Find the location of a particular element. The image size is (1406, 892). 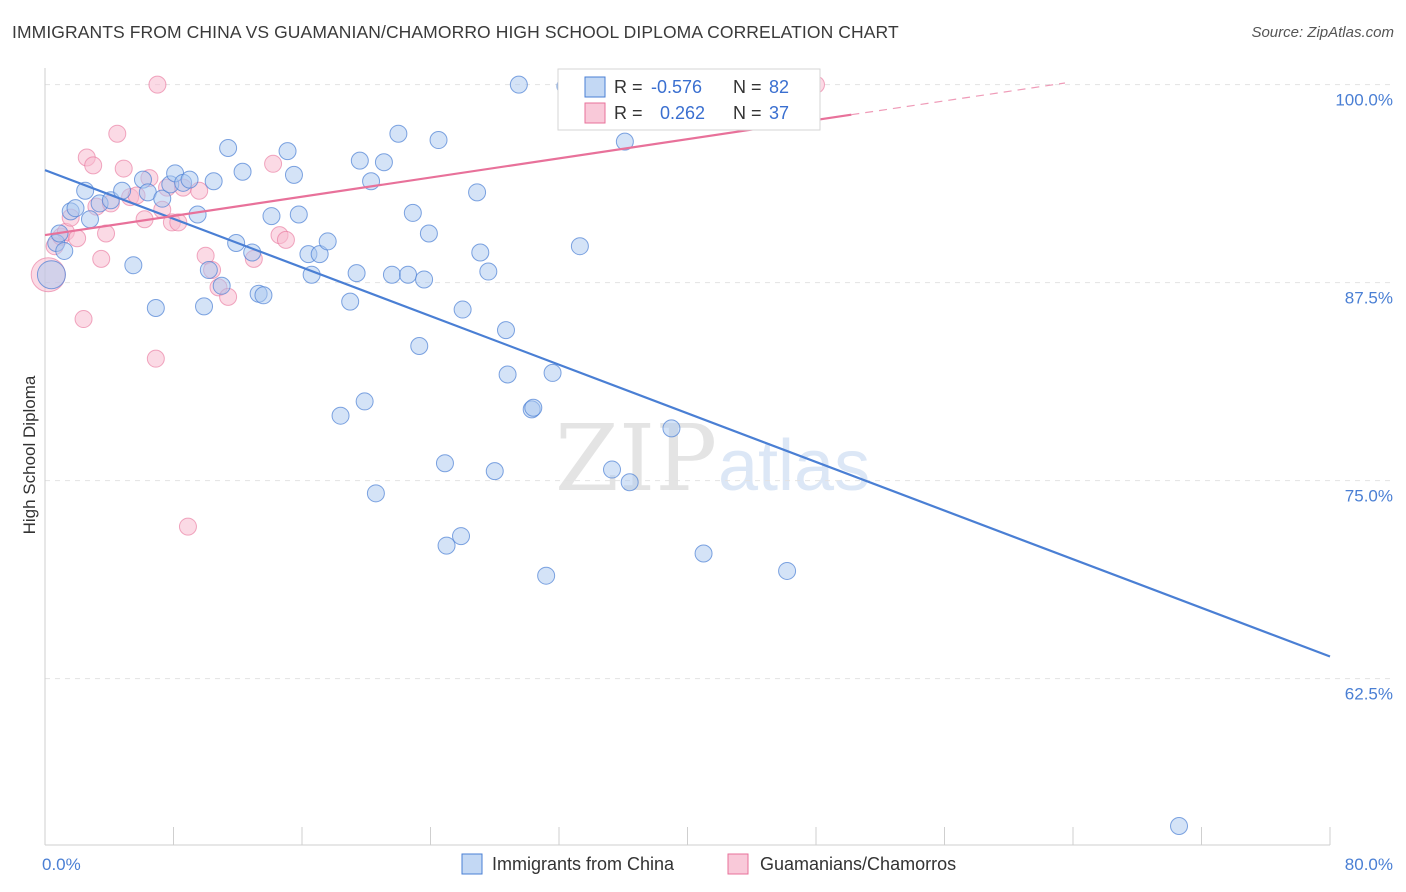

legend-swatch-blue is located at coordinates (595, 87).